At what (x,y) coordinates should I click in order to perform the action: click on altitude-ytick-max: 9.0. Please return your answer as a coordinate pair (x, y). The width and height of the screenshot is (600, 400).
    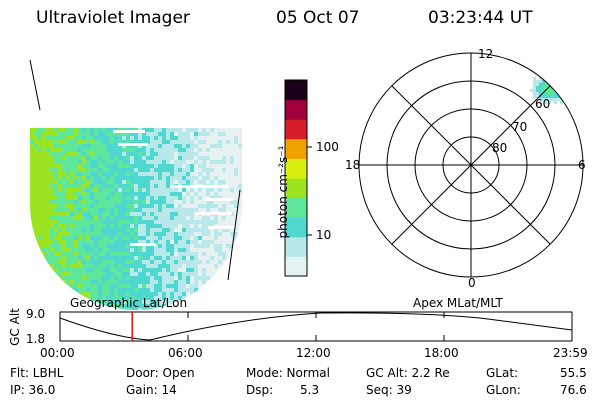
    Looking at the image, I should click on (36, 314).